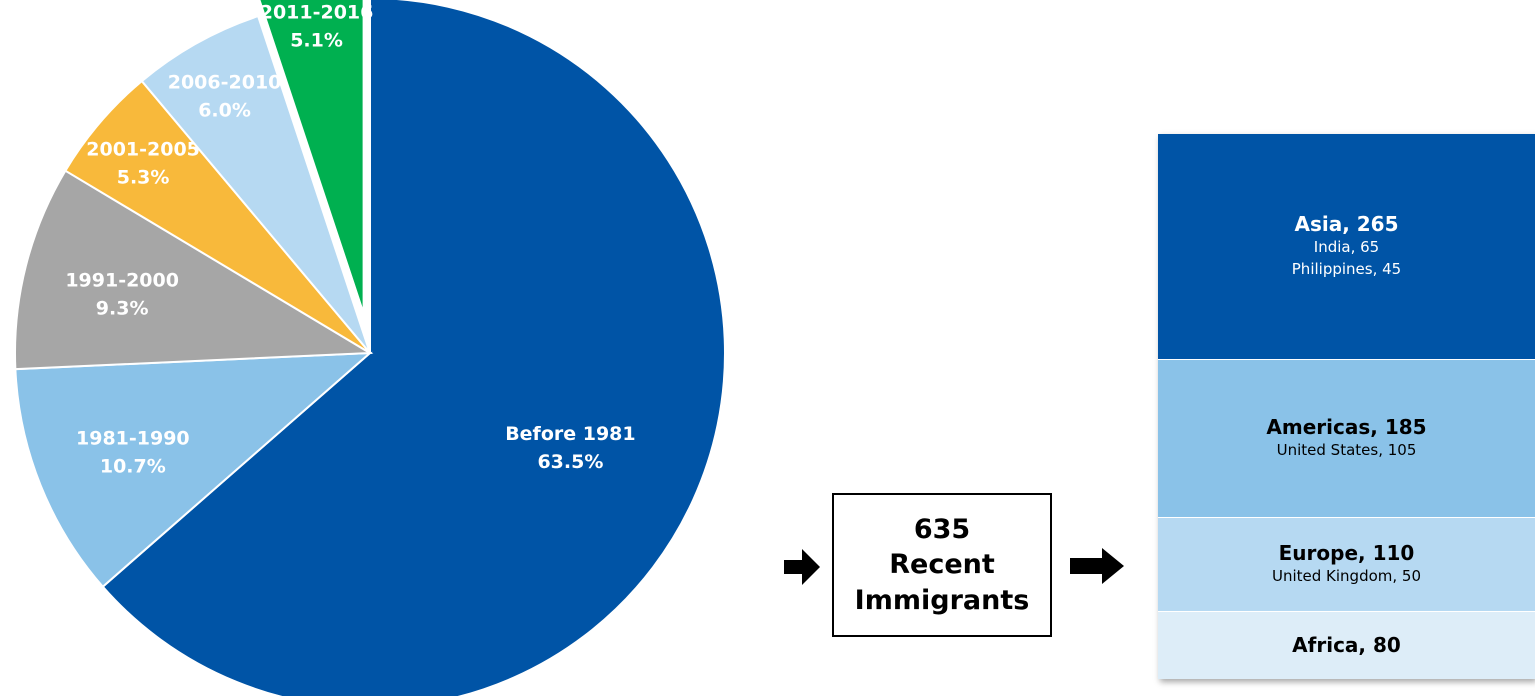 The width and height of the screenshot is (1535, 696). I want to click on country-label: United Kingdom, 50, so click(1346, 576).